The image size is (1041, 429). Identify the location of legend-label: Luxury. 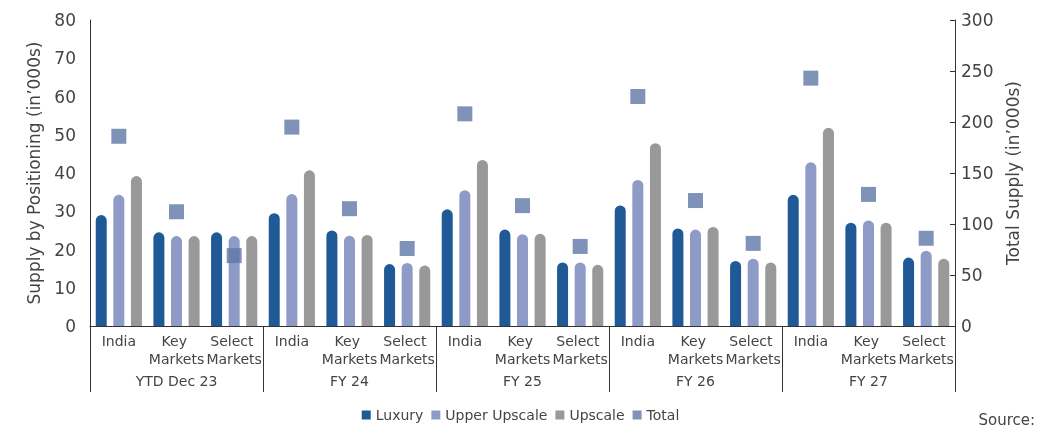
(399, 415).